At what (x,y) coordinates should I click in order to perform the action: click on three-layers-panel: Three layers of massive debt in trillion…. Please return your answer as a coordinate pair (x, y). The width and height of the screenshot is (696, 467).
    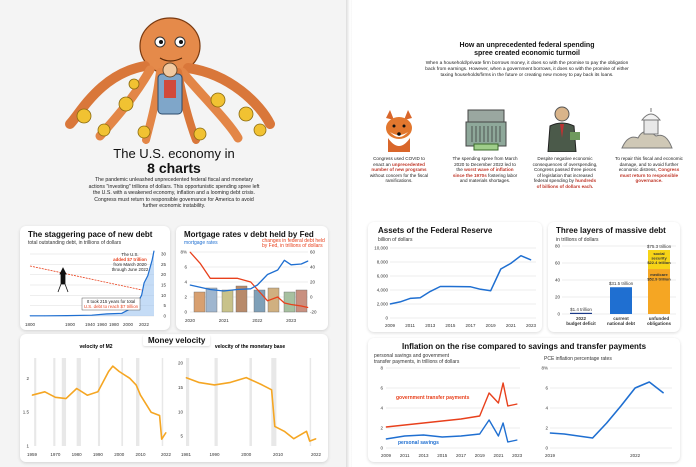
    Looking at the image, I should click on (614, 277).